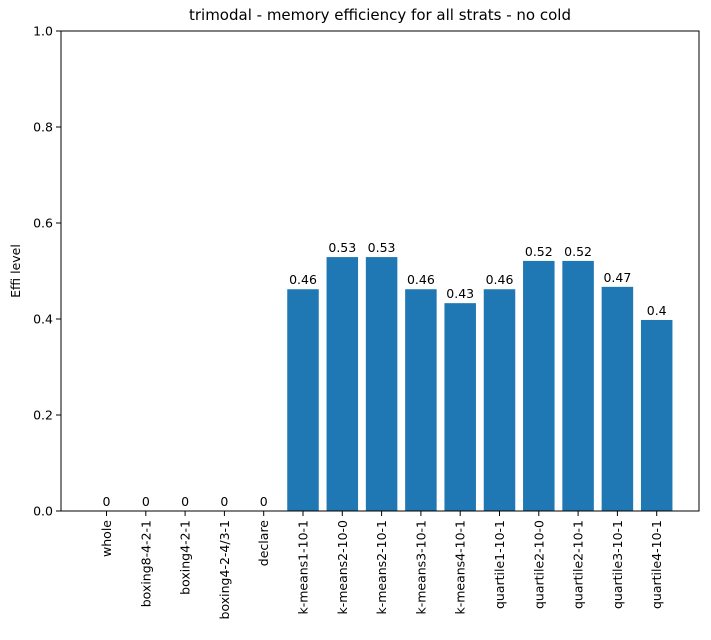  What do you see at coordinates (224, 569) in the screenshot?
I see `x-tick-label: boxing4-2-4/3-1` at bounding box center [224, 569].